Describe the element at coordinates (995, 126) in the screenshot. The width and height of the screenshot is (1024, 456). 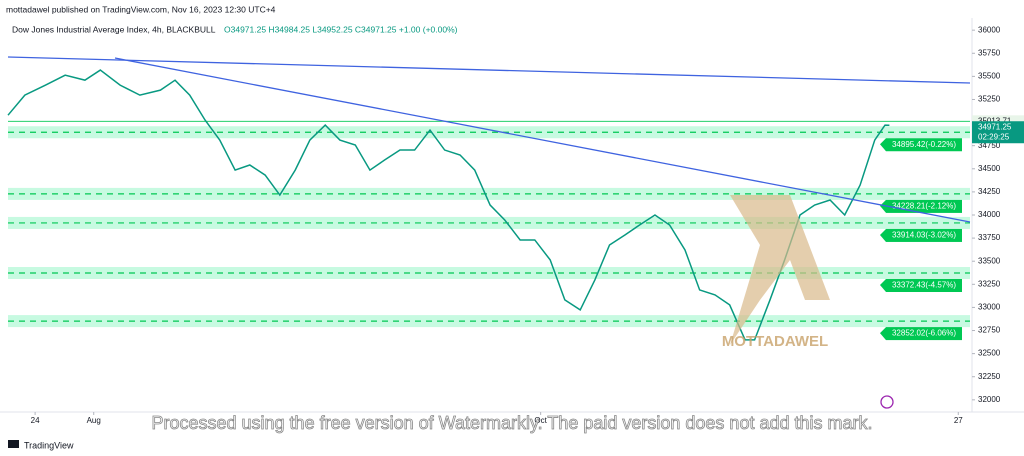
I see `last-price: 34971.25` at that location.